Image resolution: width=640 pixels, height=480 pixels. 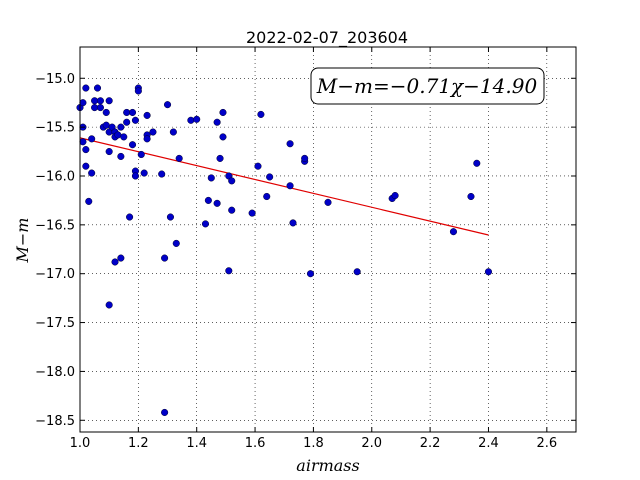 I want to click on y-tick-label: −18.0, so click(x=55, y=372).